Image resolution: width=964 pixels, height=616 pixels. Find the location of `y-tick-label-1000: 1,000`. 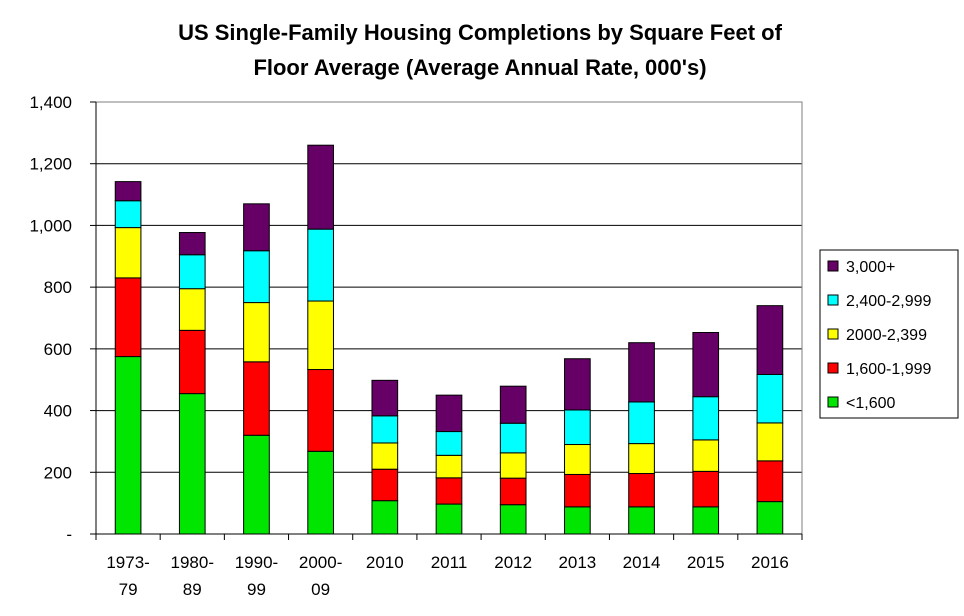

y-tick-label-1000: 1,000 is located at coordinates (50, 225).